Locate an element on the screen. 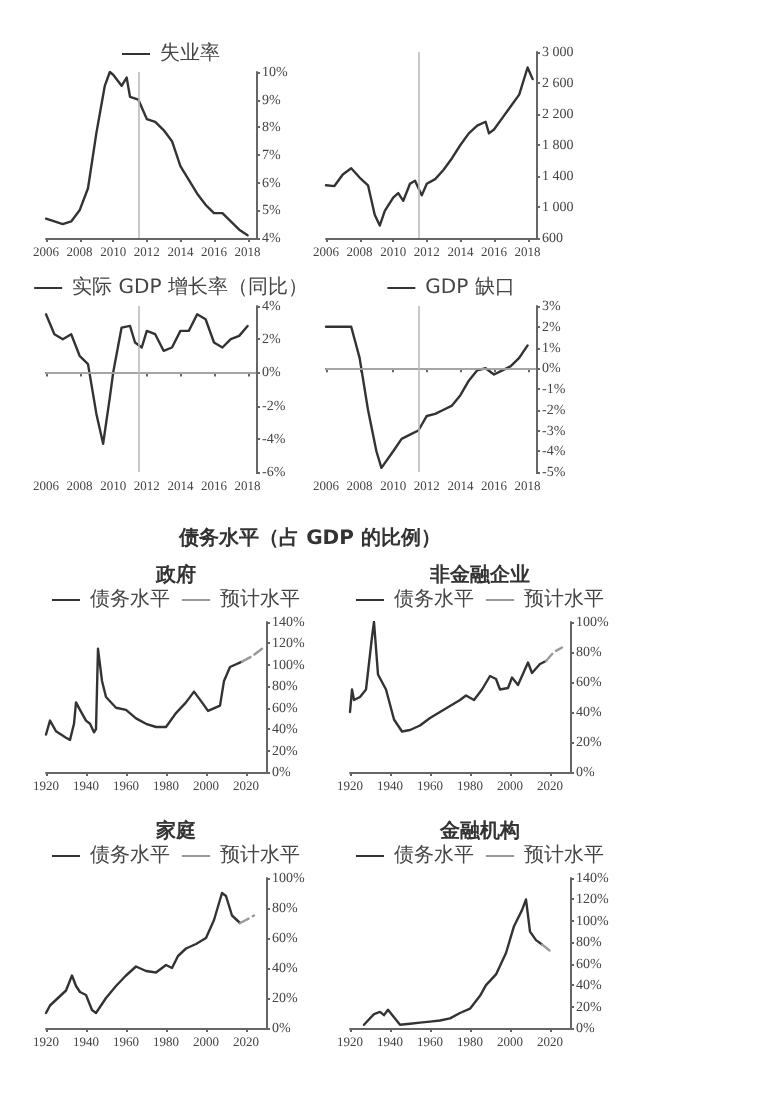 This screenshot has height=1108, width=776. chart-title: 政府 is located at coordinates (175, 575).